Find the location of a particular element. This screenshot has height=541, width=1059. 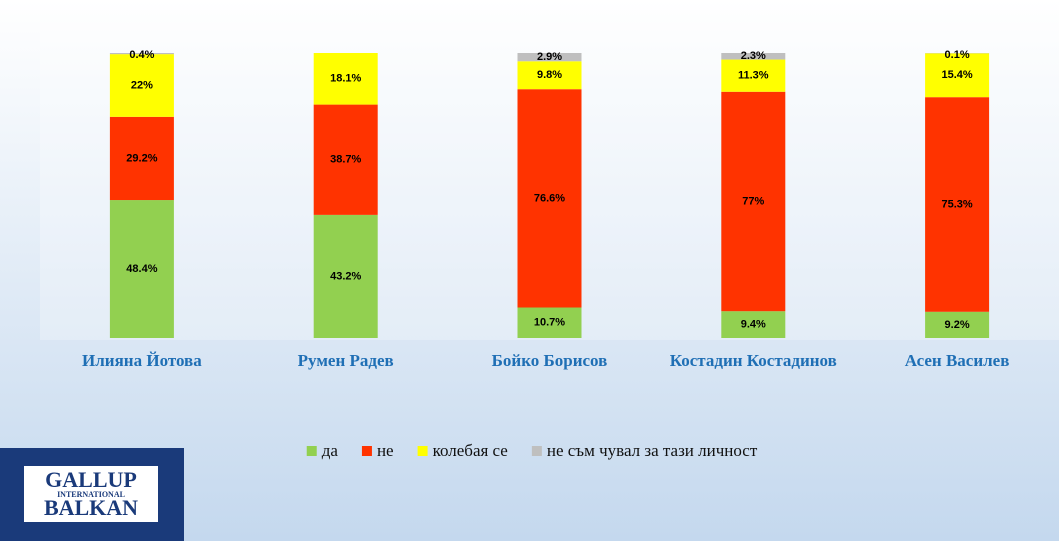

data-label: 18.1% is located at coordinates (345, 79).